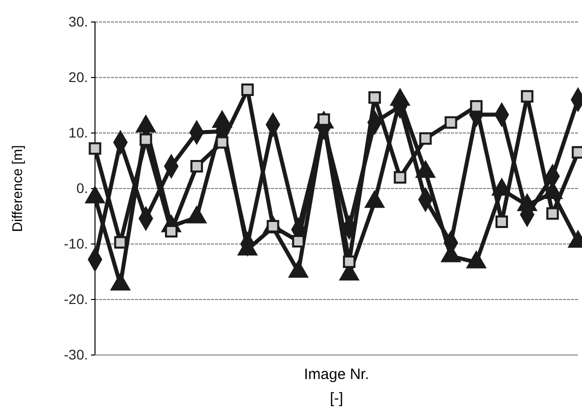 Image resolution: width=582 pixels, height=418 pixels. What do you see at coordinates (17, 188) in the screenshot?
I see `y-axis-title: Difference [m]` at bounding box center [17, 188].